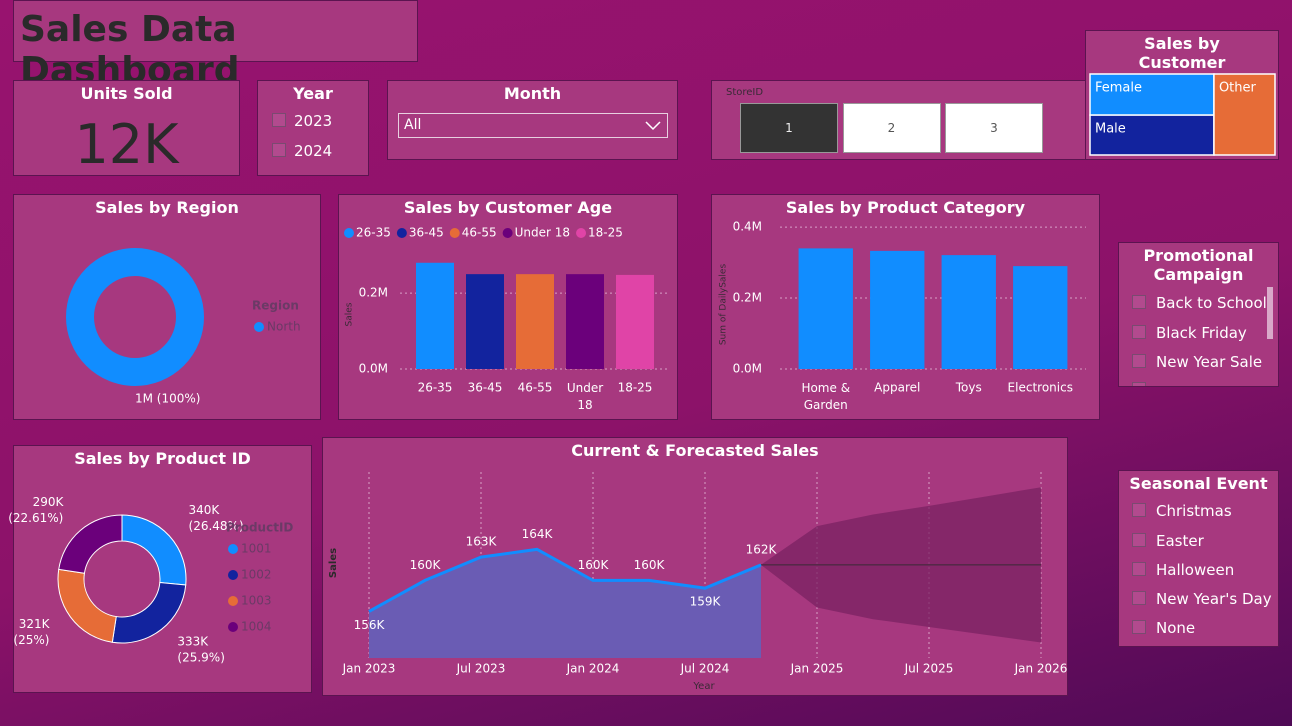 The width and height of the screenshot is (1292, 726). What do you see at coordinates (162, 569) in the screenshot?
I see `product-panel: Sales by Product ID` at bounding box center [162, 569].